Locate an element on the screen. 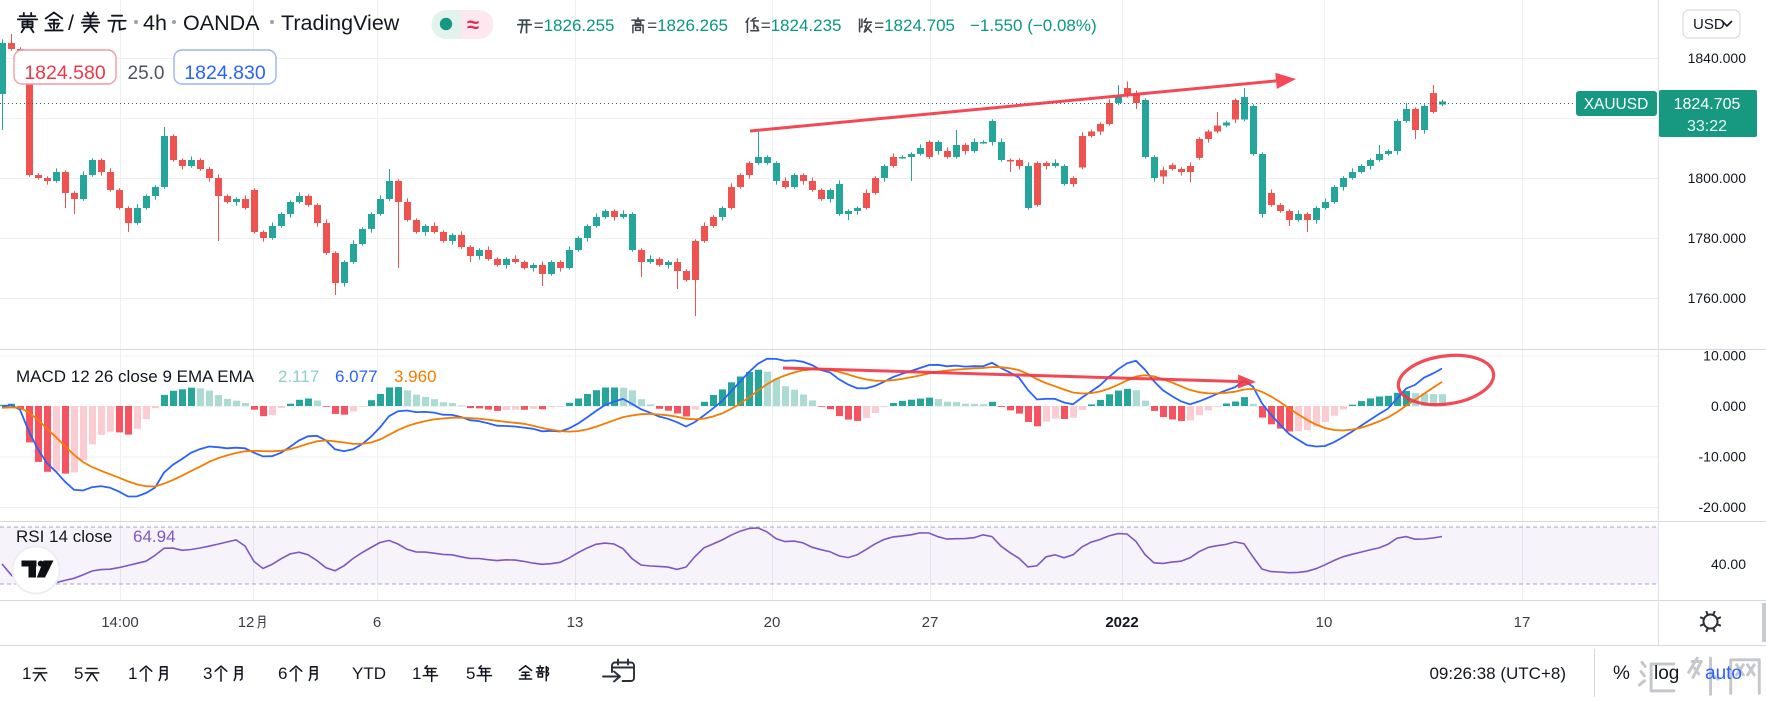 The height and width of the screenshot is (701, 1766). svg-text: 25.0 is located at coordinates (146, 73).